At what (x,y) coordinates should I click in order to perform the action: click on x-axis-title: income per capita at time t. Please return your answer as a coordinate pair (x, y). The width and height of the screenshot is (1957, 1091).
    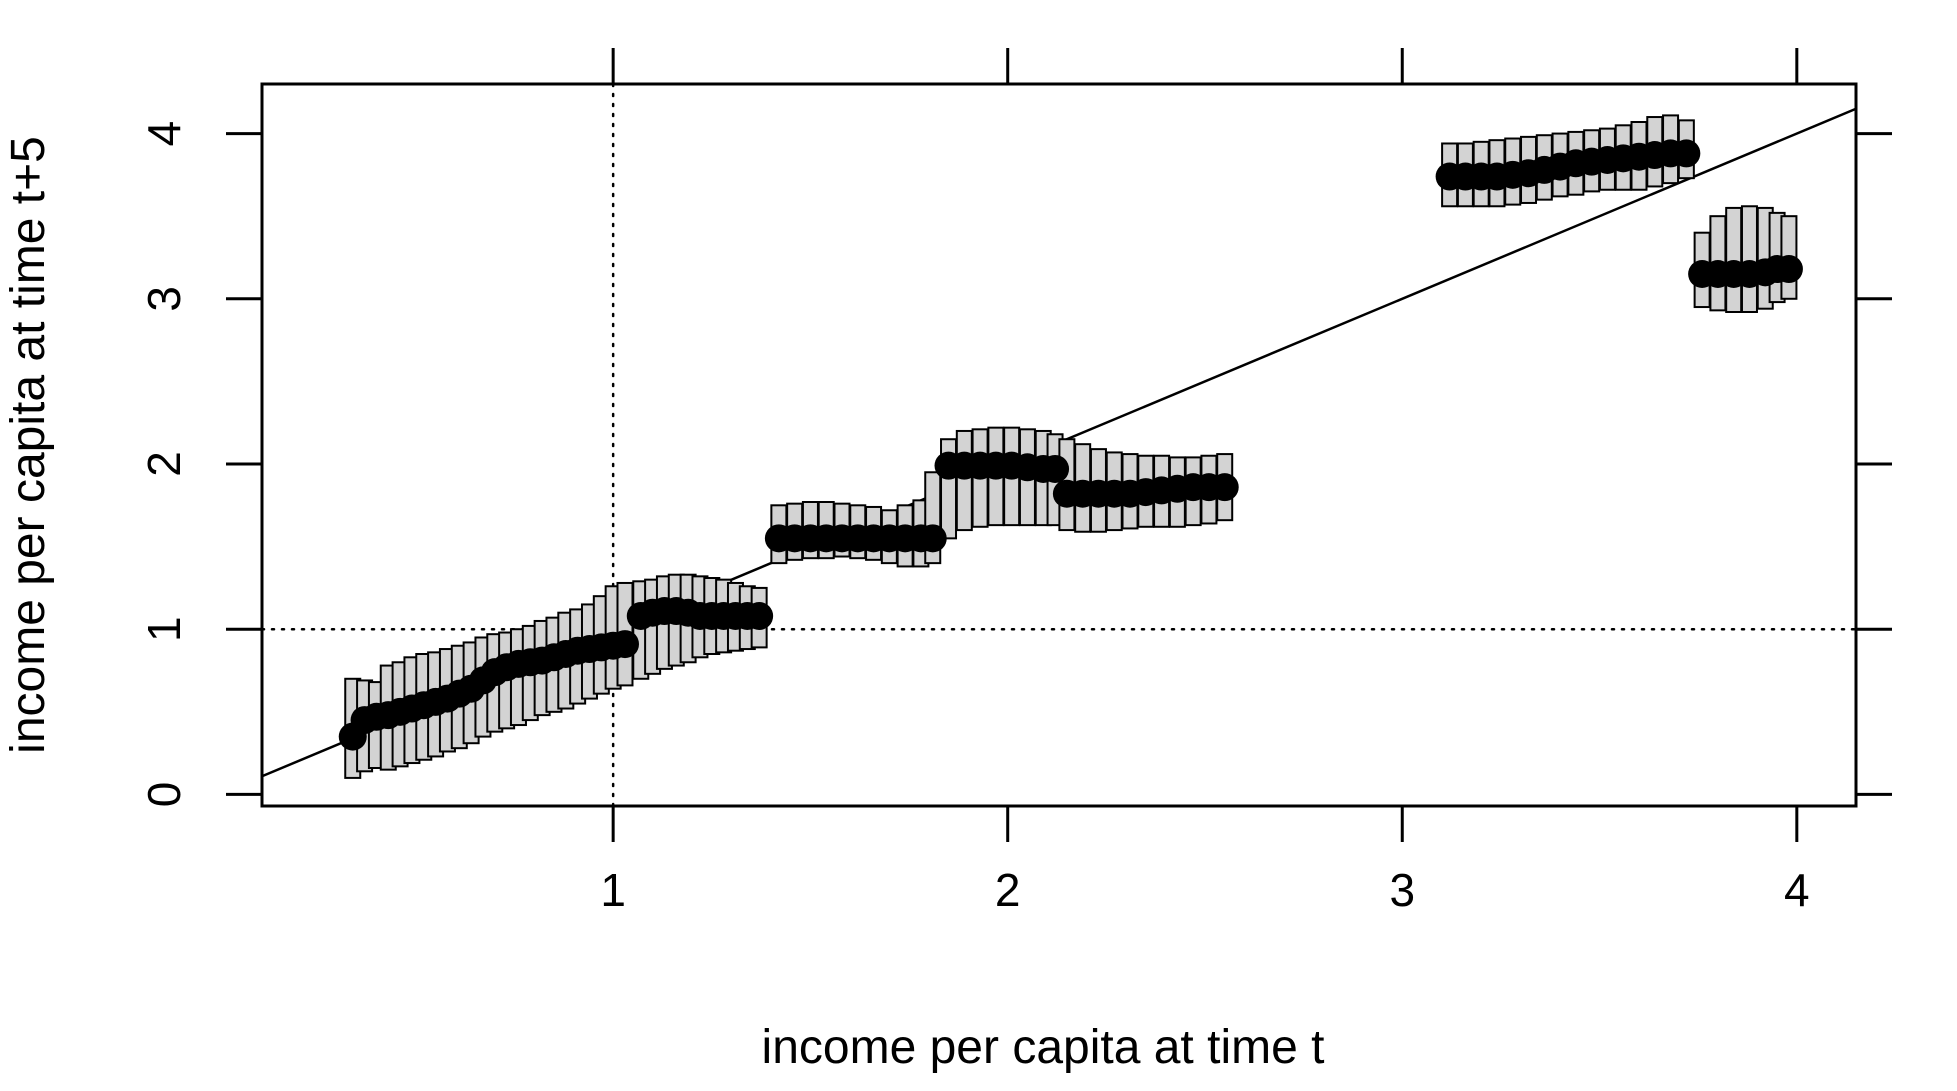
    Looking at the image, I should click on (1043, 1047).